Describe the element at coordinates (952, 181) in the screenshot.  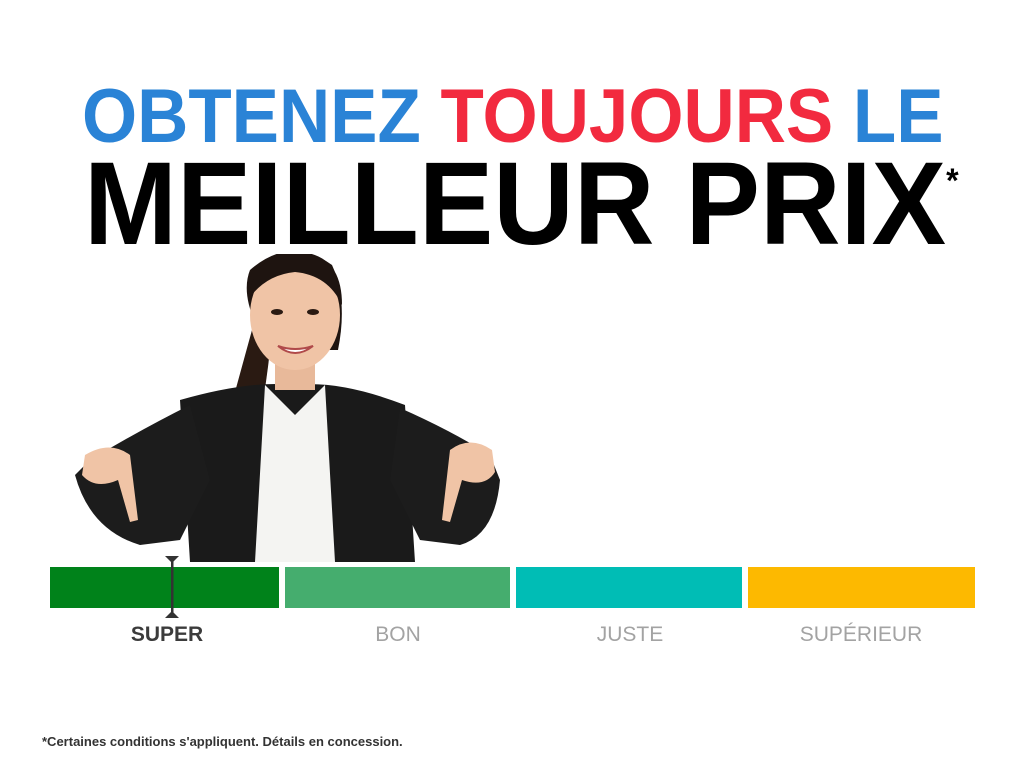
I see `headline-asterisk: *` at that location.